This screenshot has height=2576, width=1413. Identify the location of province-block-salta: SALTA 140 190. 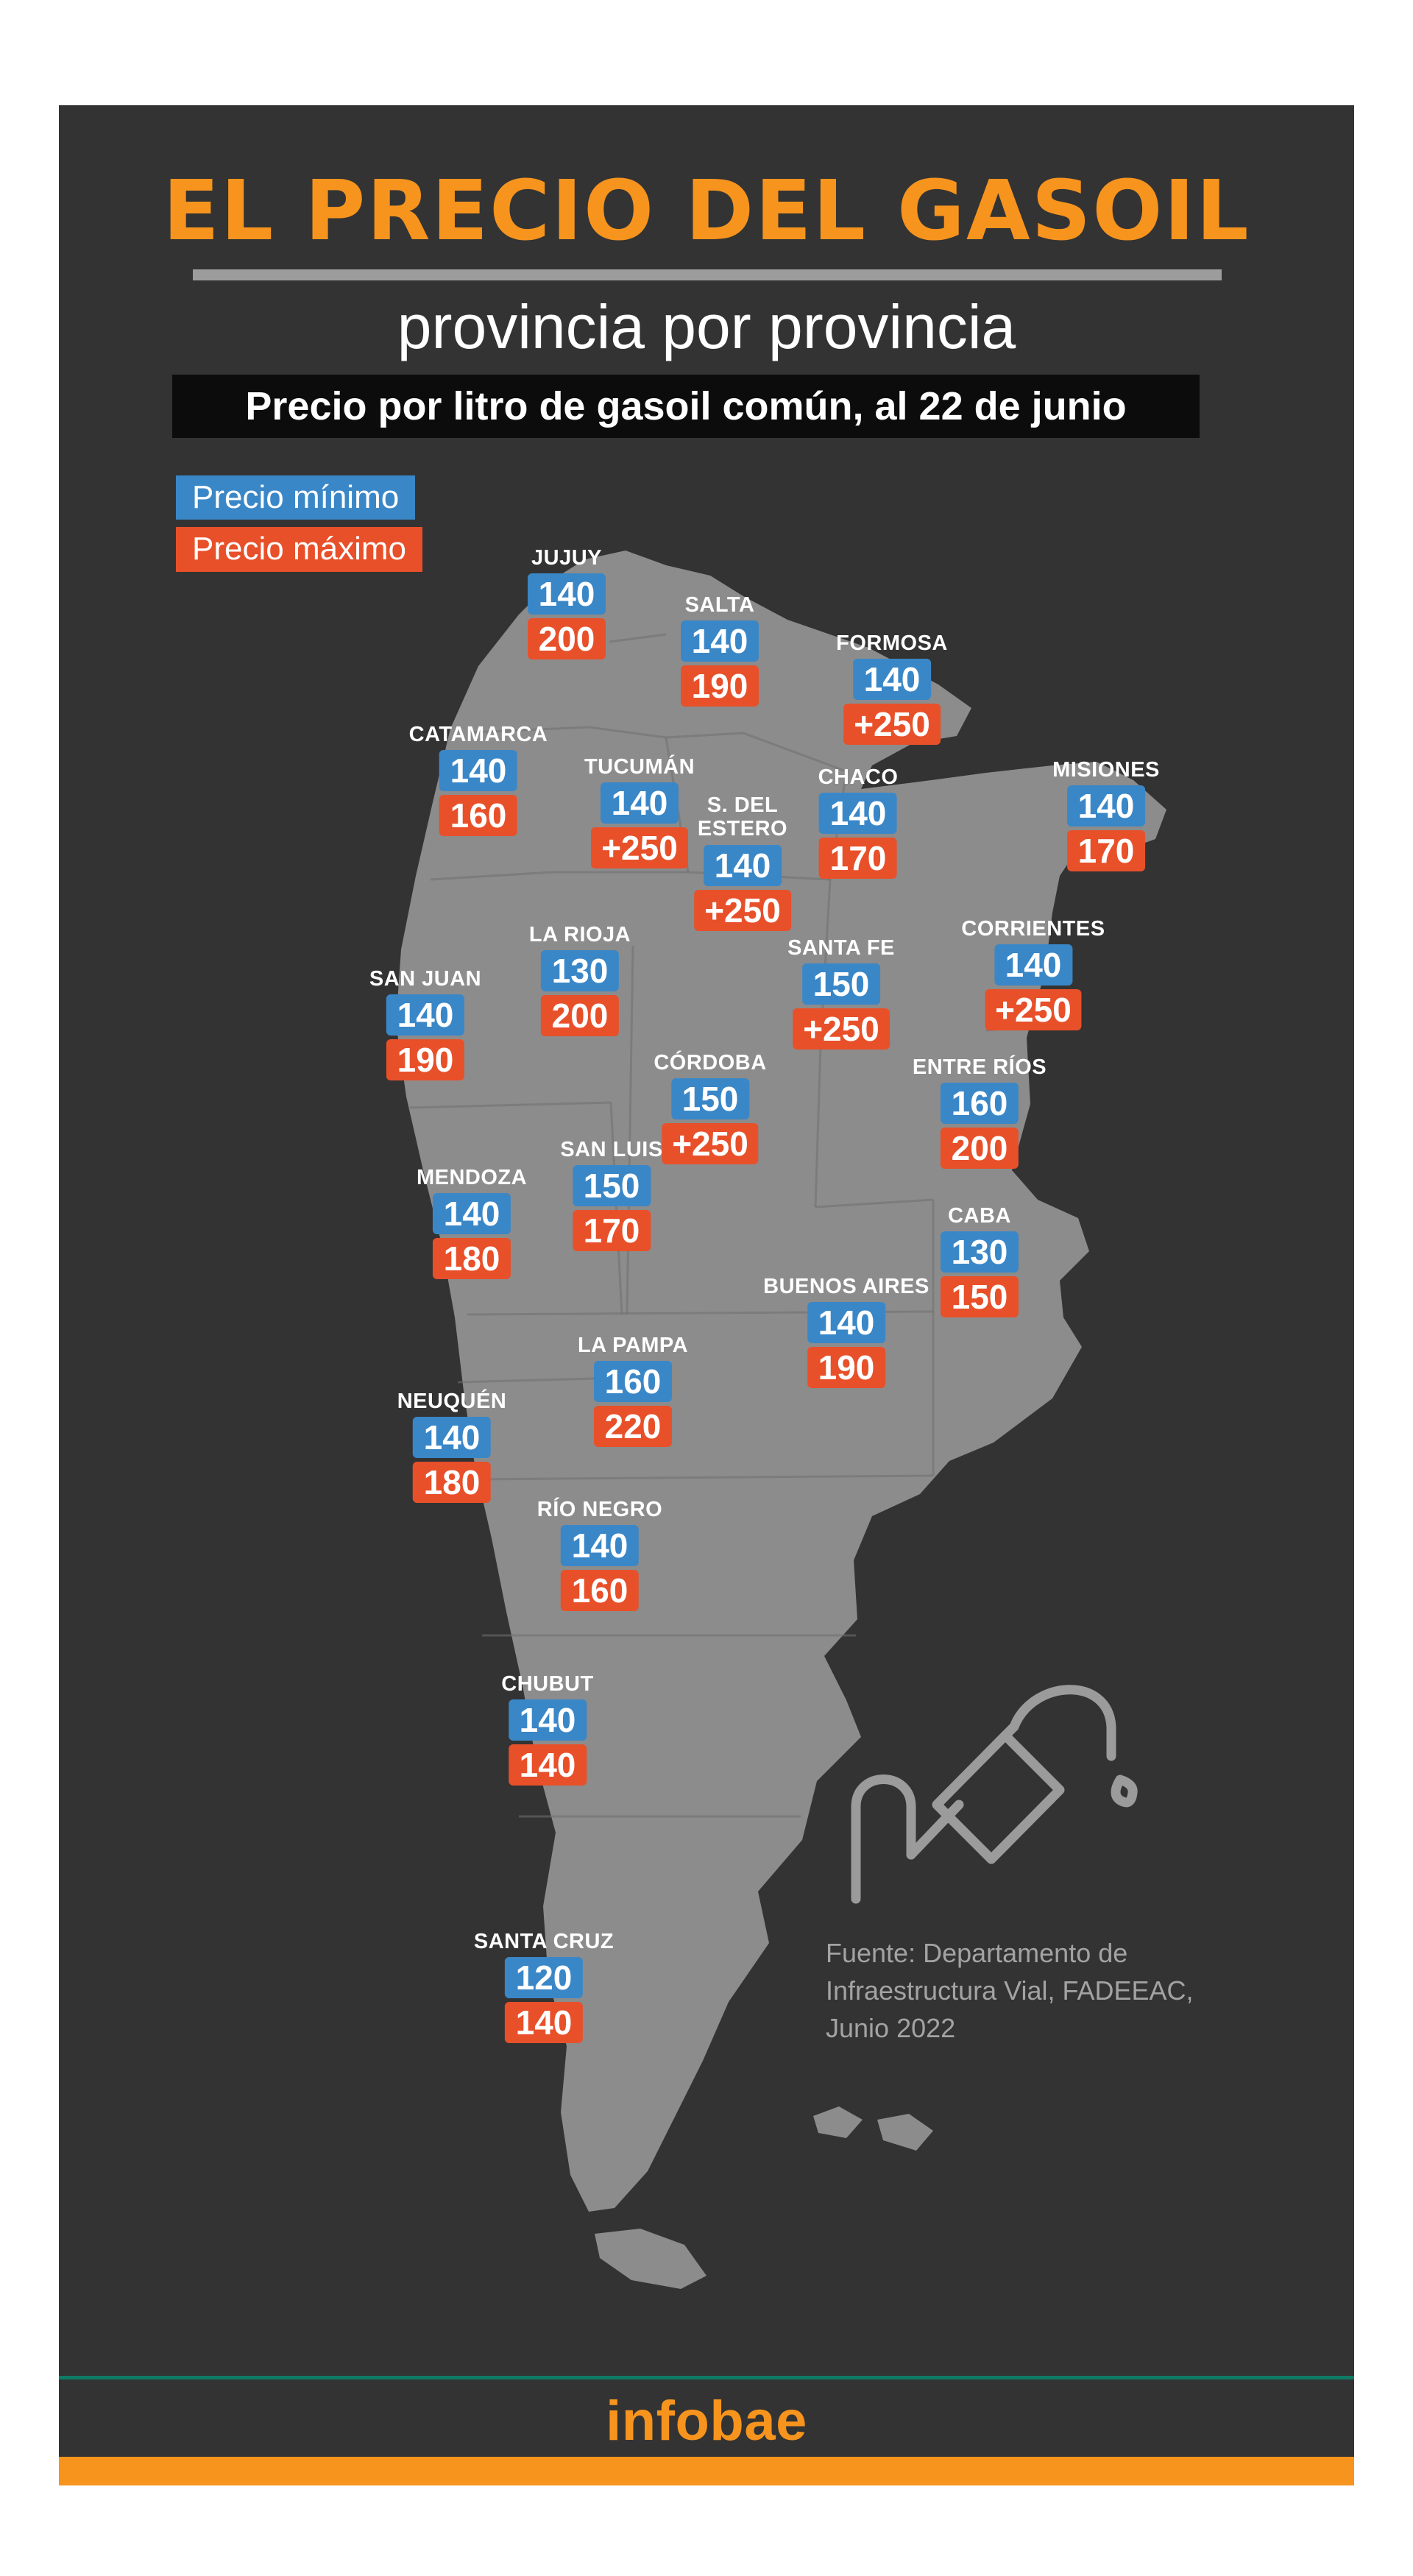
(720, 650).